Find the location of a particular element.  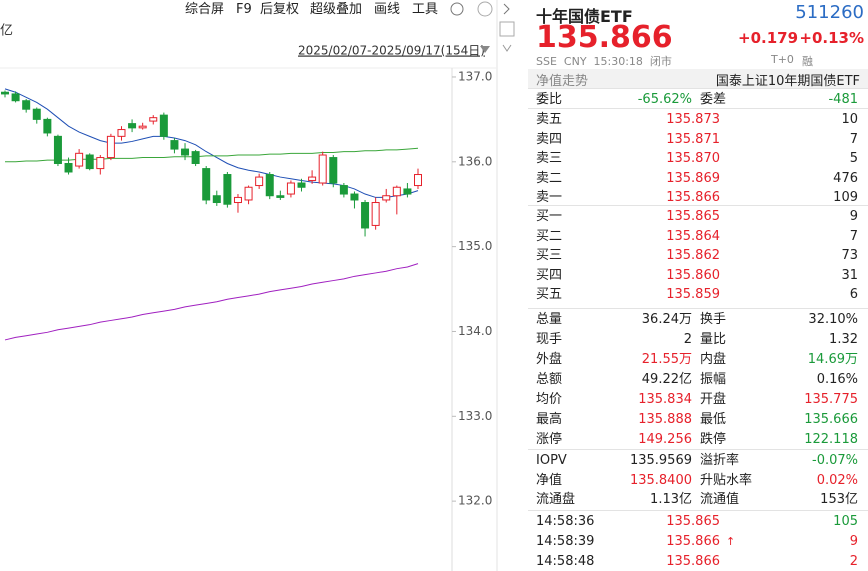

cell: 卖一 is located at coordinates (549, 197).